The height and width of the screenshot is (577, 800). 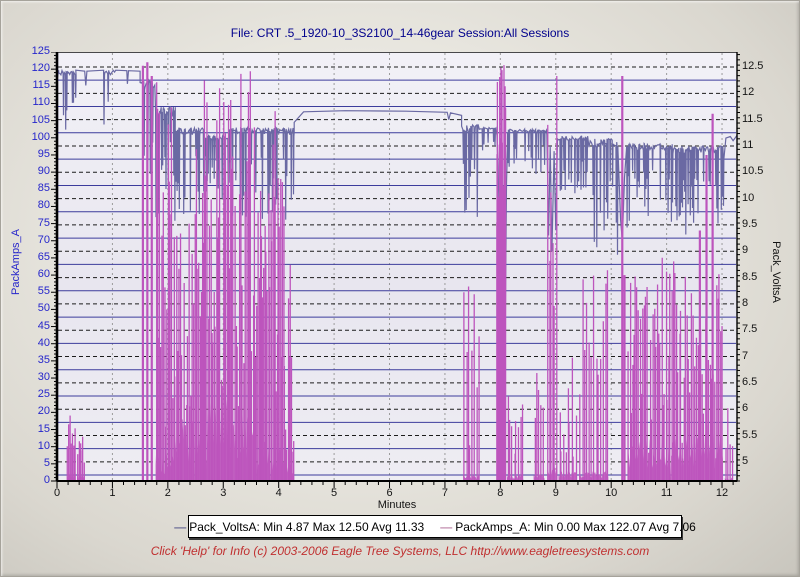 I want to click on y-left-tick-50: 50, so click(x=43, y=308).